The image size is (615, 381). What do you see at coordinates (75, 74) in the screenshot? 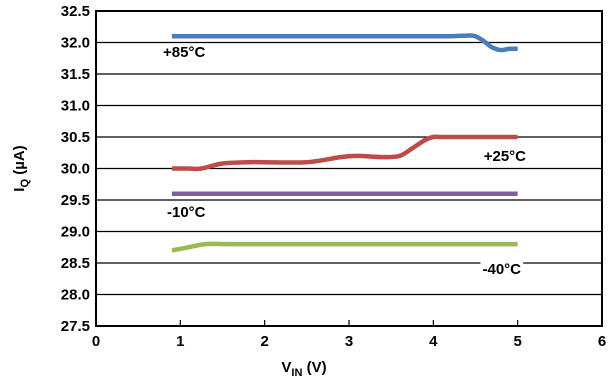
I see `y-tick-label: 31.5` at bounding box center [75, 74].